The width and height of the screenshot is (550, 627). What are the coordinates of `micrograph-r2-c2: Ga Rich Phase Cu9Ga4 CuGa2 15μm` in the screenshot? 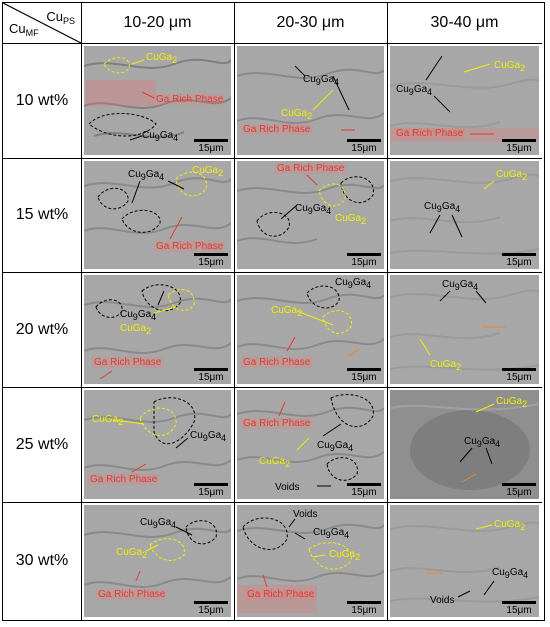 It's located at (311, 215).